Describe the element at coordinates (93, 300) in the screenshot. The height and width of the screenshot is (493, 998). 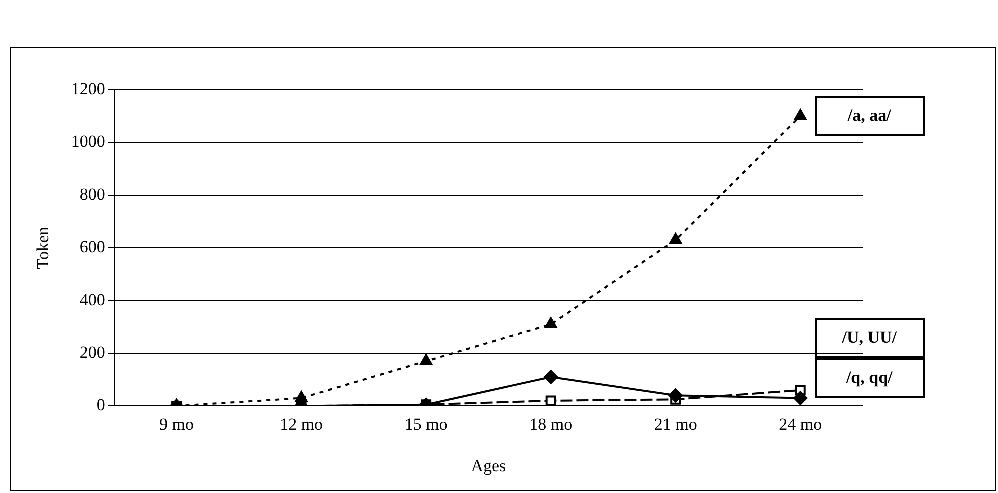
I see `y-tick-label: 400` at that location.